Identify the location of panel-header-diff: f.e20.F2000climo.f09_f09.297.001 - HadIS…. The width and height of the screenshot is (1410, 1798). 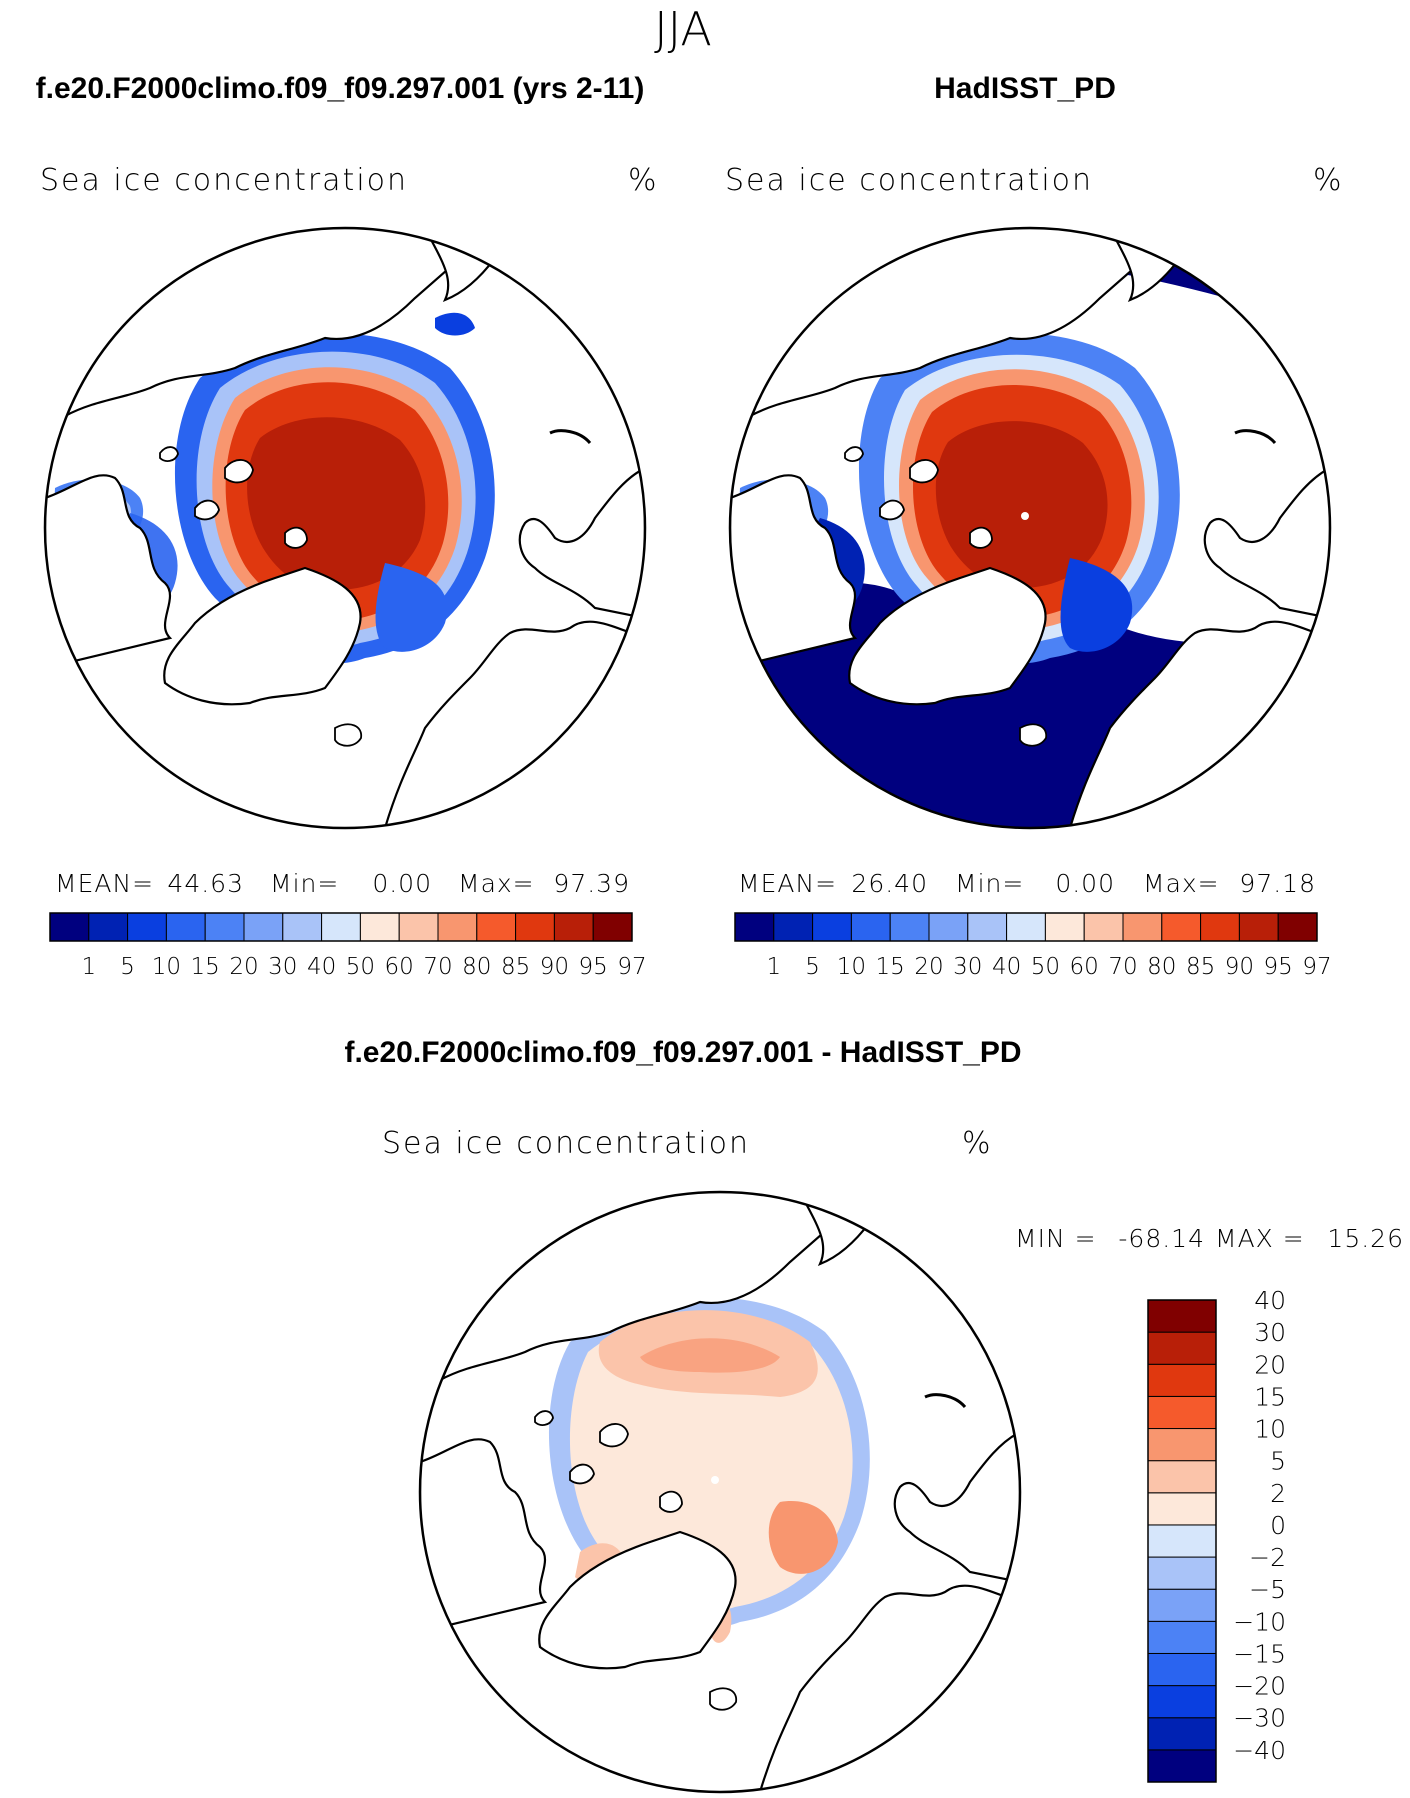
(682, 1052).